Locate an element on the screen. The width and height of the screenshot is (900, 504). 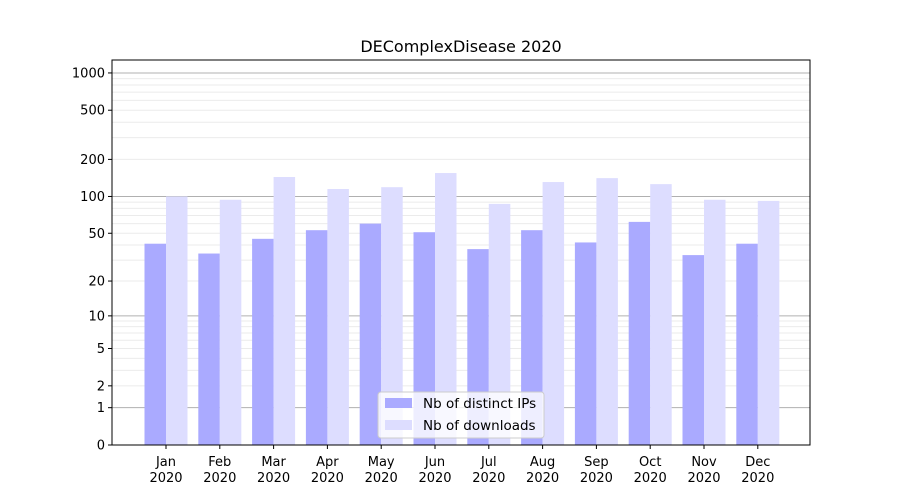
x-tick-label: Aug 2020 is located at coordinates (542, 470).